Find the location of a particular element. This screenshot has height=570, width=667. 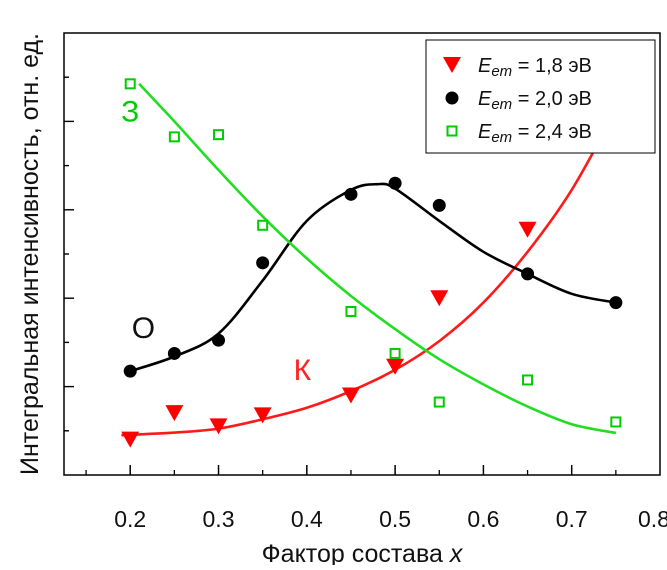

x-tick-label: 0.5 is located at coordinates (395, 519).